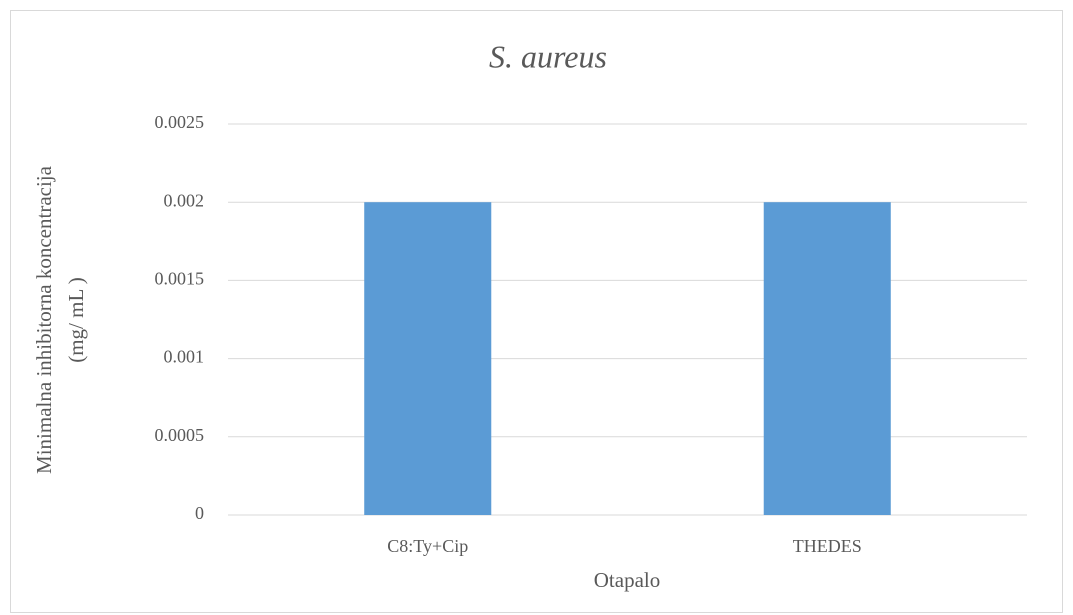 This screenshot has width=1073, height=615. I want to click on x-tick-label: THEDES, so click(827, 546).